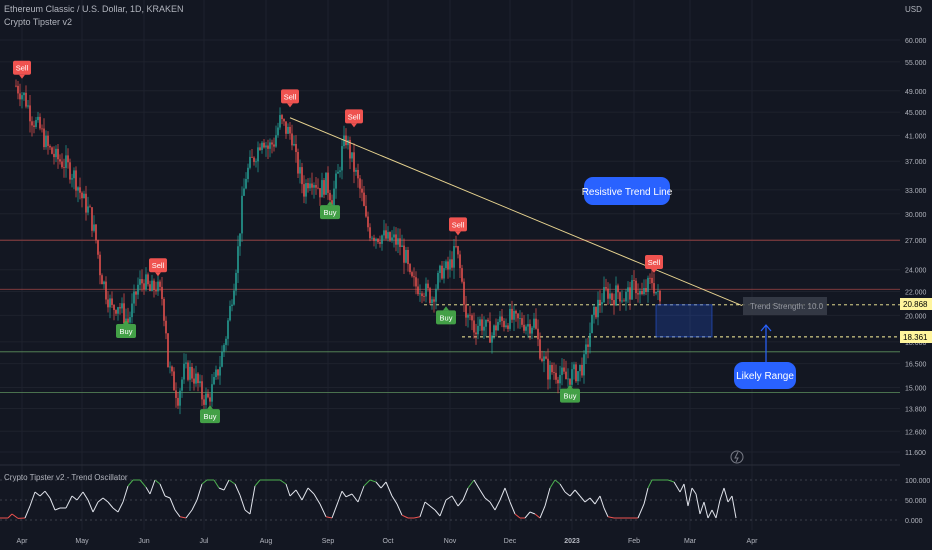 The width and height of the screenshot is (932, 550). I want to click on trend-strength-label: Trend Strength: 10.0, so click(785, 306).